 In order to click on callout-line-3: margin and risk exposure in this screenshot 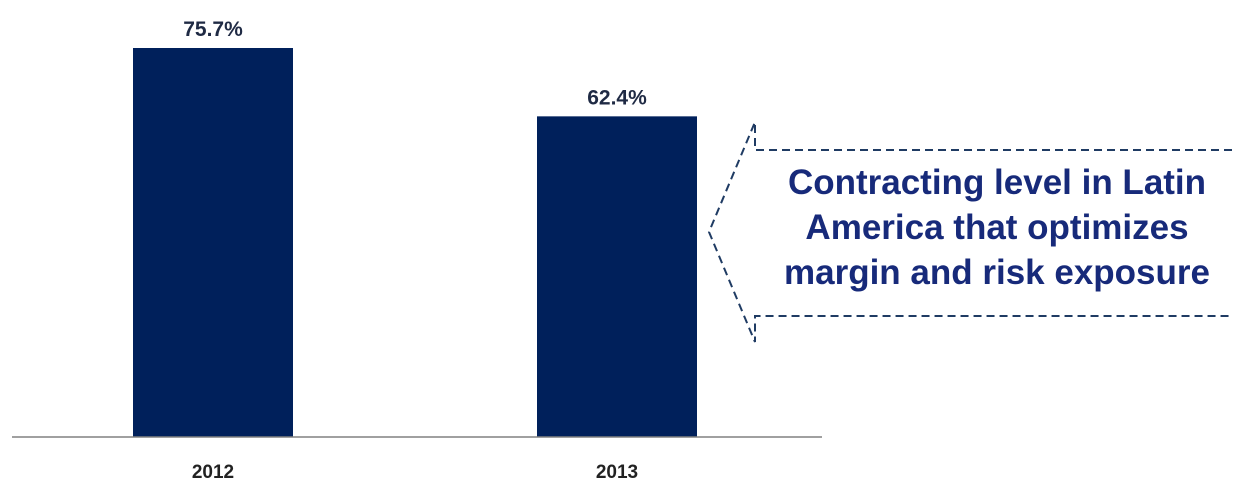, I will do `click(997, 272)`.